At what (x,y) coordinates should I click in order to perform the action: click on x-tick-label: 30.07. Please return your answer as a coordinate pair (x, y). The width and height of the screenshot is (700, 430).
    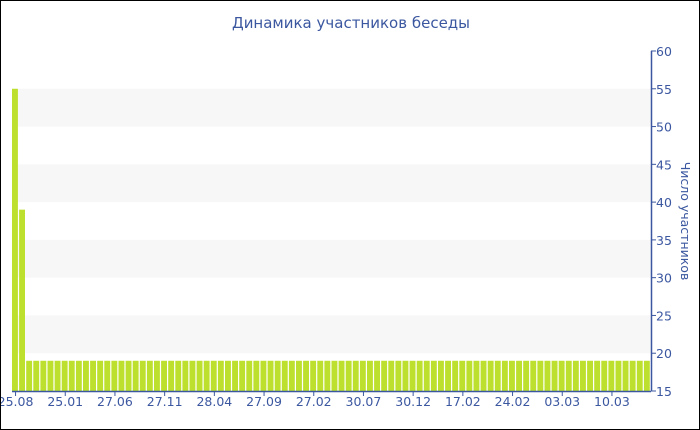
    Looking at the image, I should click on (364, 401).